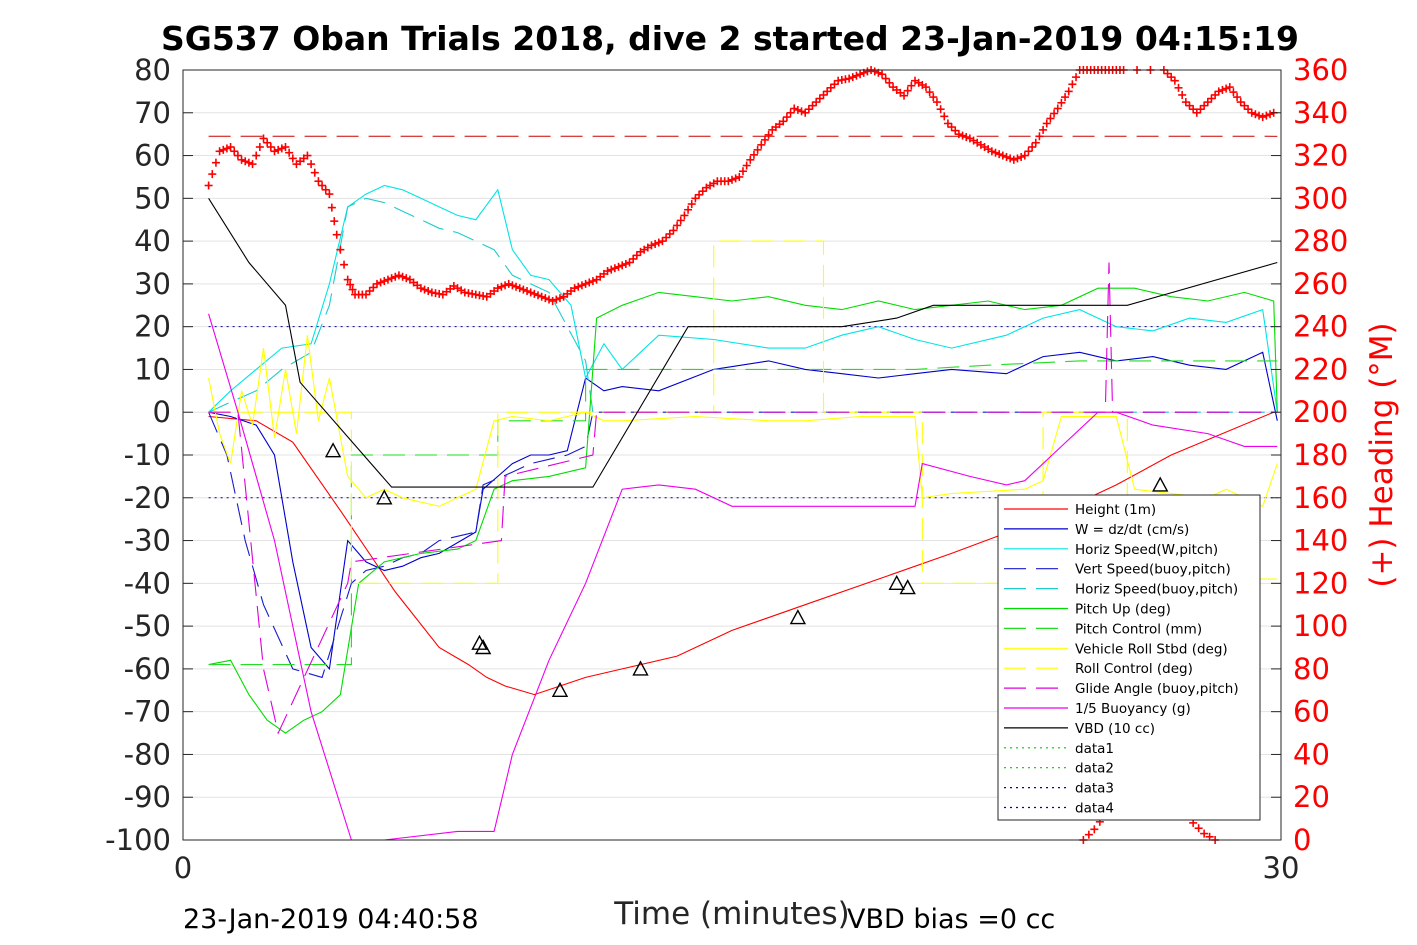 The width and height of the screenshot is (1417, 945). Describe the element at coordinates (1059, 809) in the screenshot. I see `legend-entry: data4` at that location.